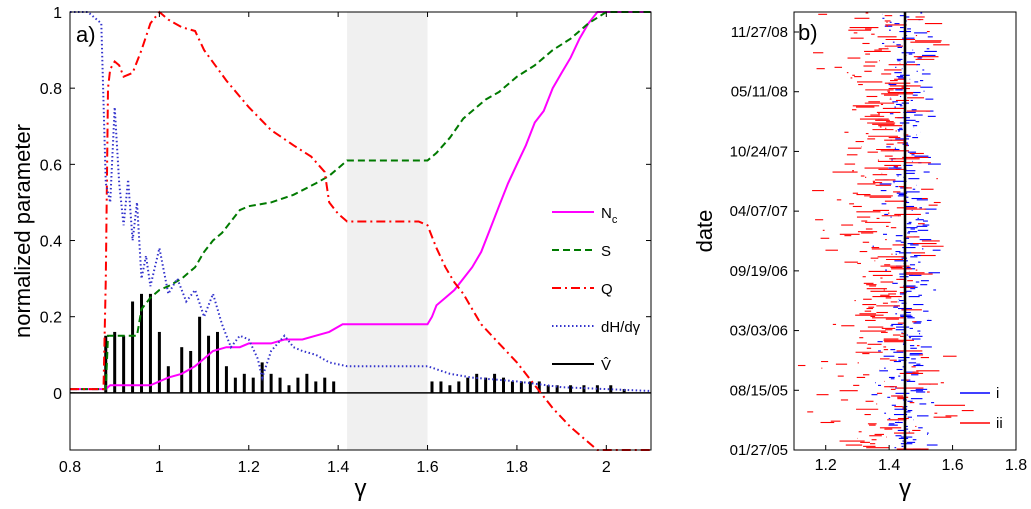  I want to click on x-tick-label-b: 1.4, so click(889, 465).